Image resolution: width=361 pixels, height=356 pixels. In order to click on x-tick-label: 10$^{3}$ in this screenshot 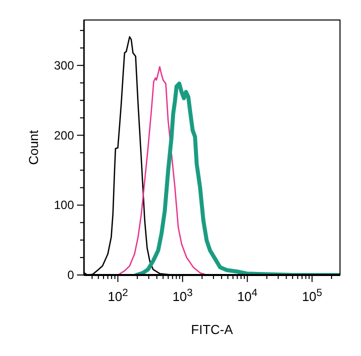, I will do `click(182, 296)`.